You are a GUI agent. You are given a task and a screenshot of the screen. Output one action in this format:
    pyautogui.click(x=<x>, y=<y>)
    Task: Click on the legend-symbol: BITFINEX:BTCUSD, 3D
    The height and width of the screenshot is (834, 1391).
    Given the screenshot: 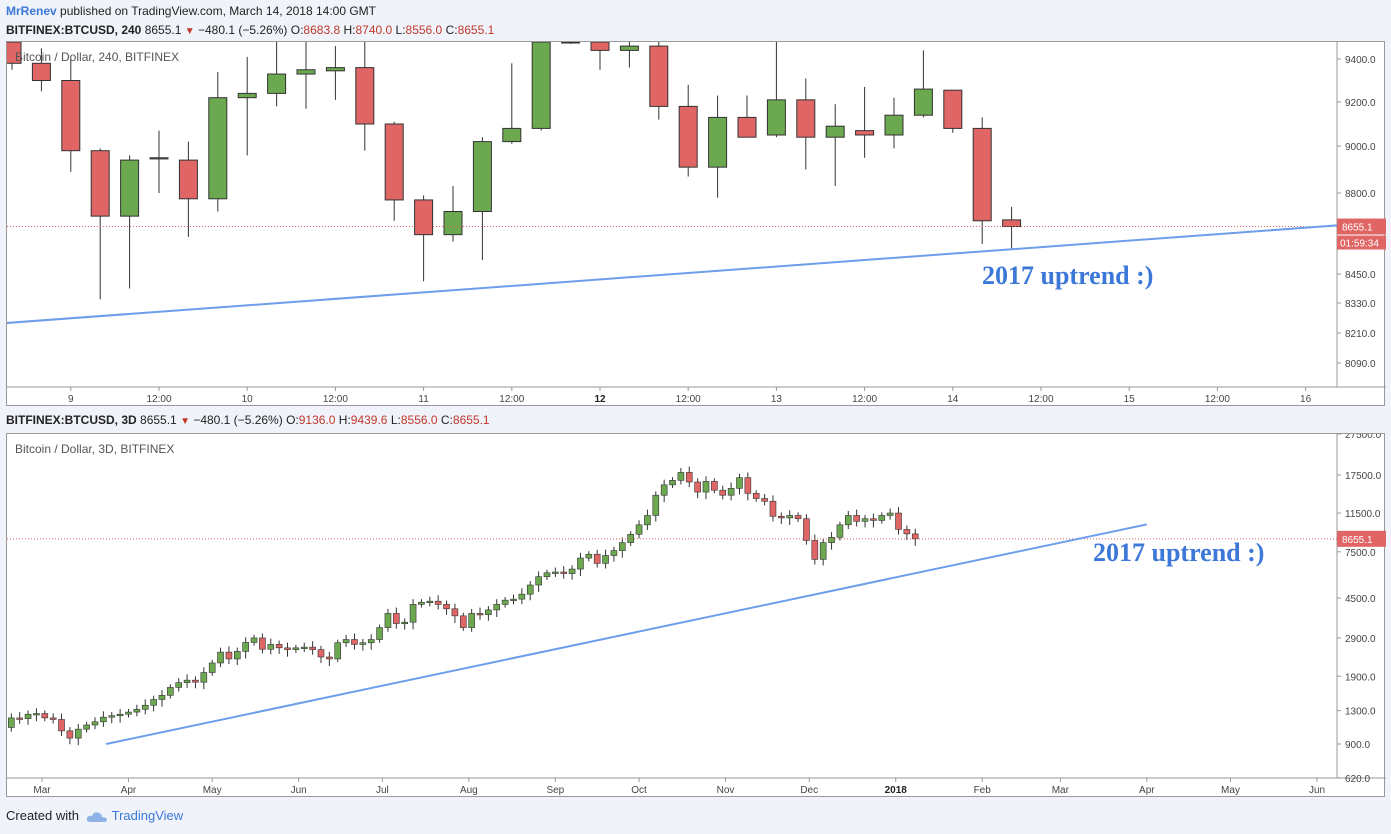 What is the action you would take?
    pyautogui.click(x=71, y=420)
    